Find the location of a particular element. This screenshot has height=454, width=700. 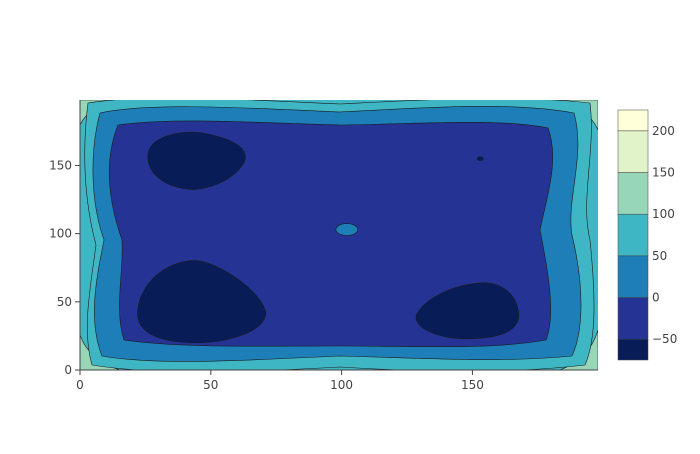

colorbar-tick-label: −50 is located at coordinates (664, 339).